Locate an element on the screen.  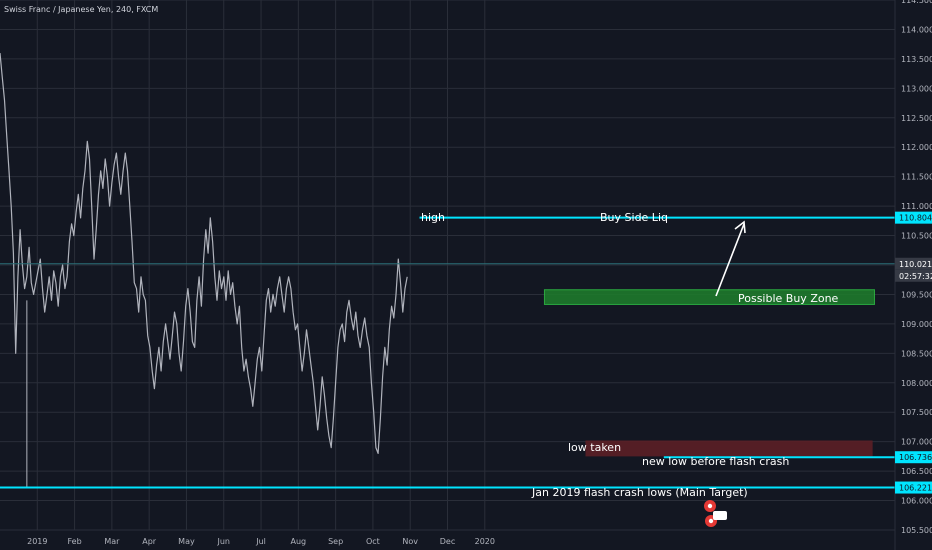
x-tick-label: Sep is located at coordinates (335, 541).